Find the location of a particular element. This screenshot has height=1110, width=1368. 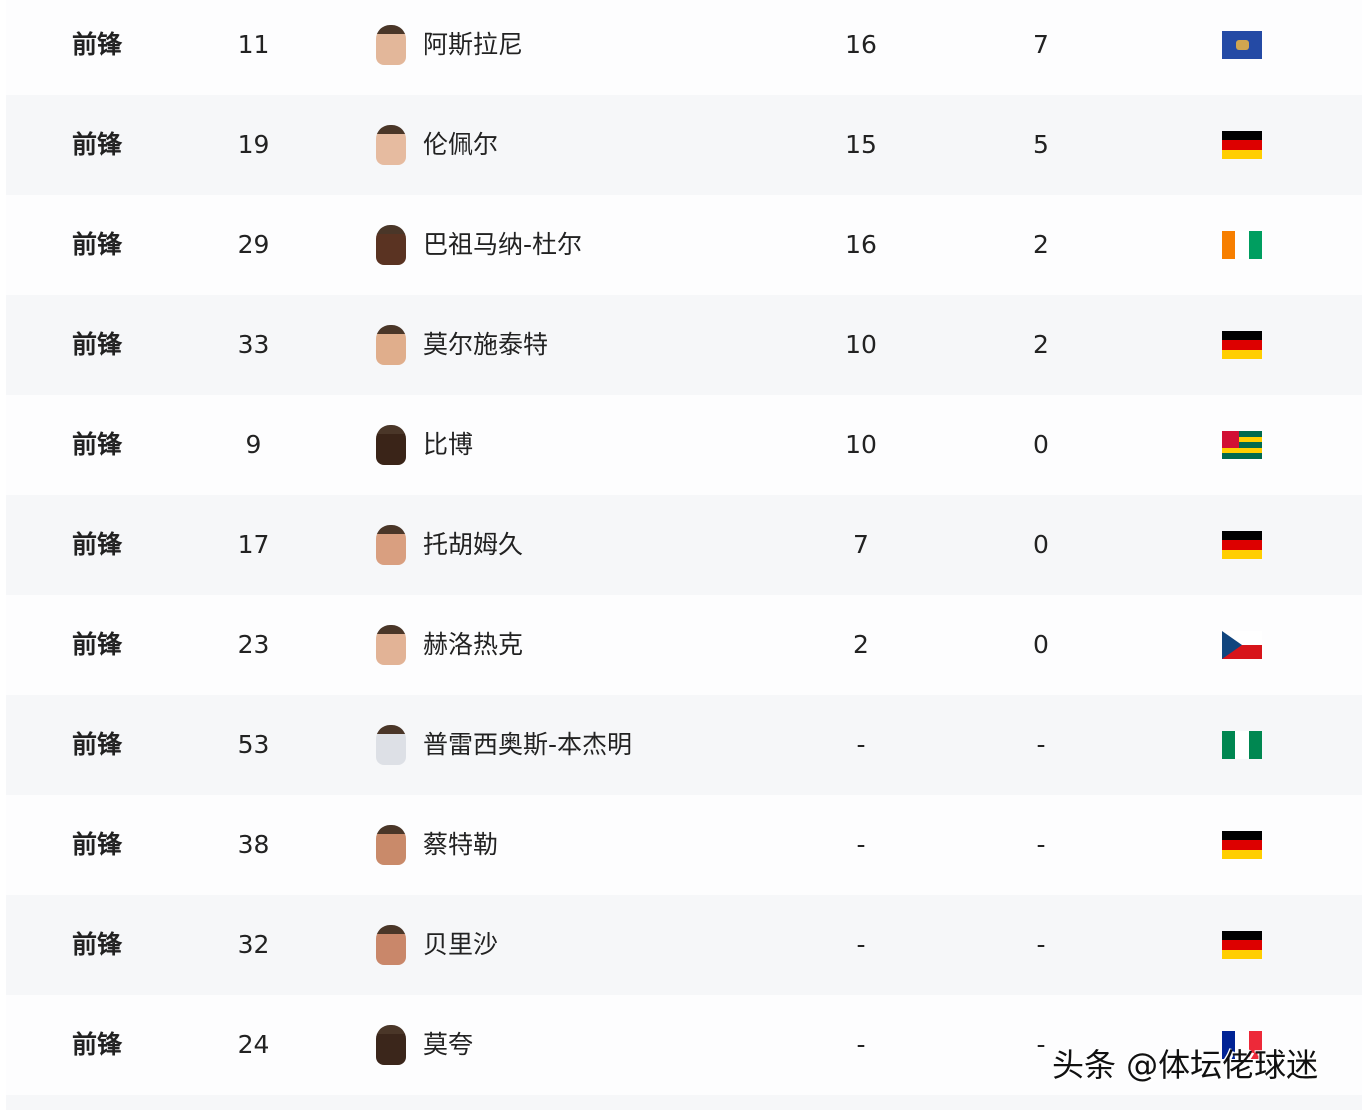

table-row: 前锋 53 普雷西奥斯-本杰明 - - is located at coordinates (684, 745).